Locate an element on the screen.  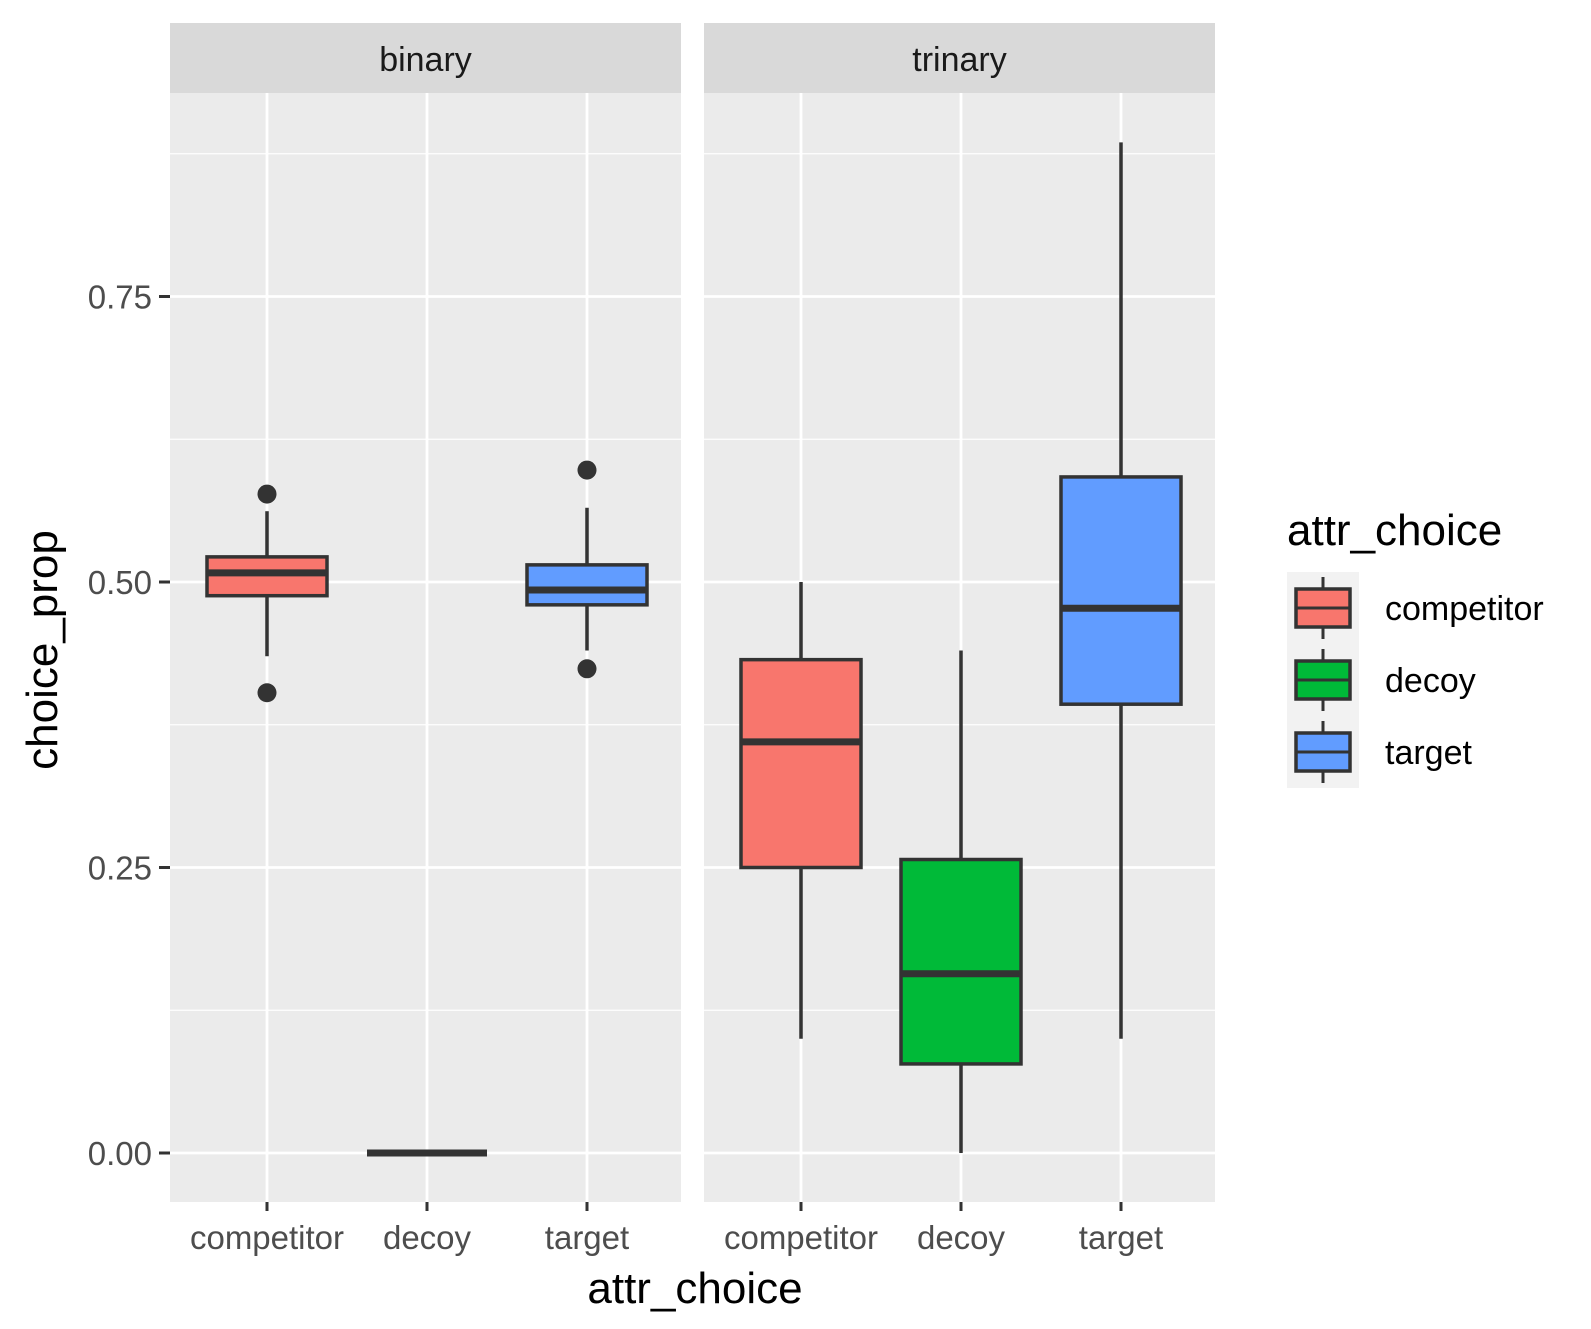
y-tick-label: 0.50 is located at coordinates (120, 582).